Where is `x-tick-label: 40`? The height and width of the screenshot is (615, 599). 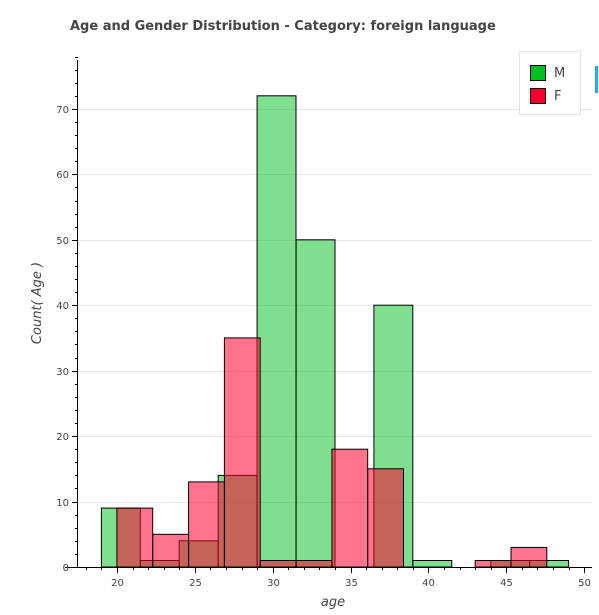 x-tick-label: 40 is located at coordinates (428, 583).